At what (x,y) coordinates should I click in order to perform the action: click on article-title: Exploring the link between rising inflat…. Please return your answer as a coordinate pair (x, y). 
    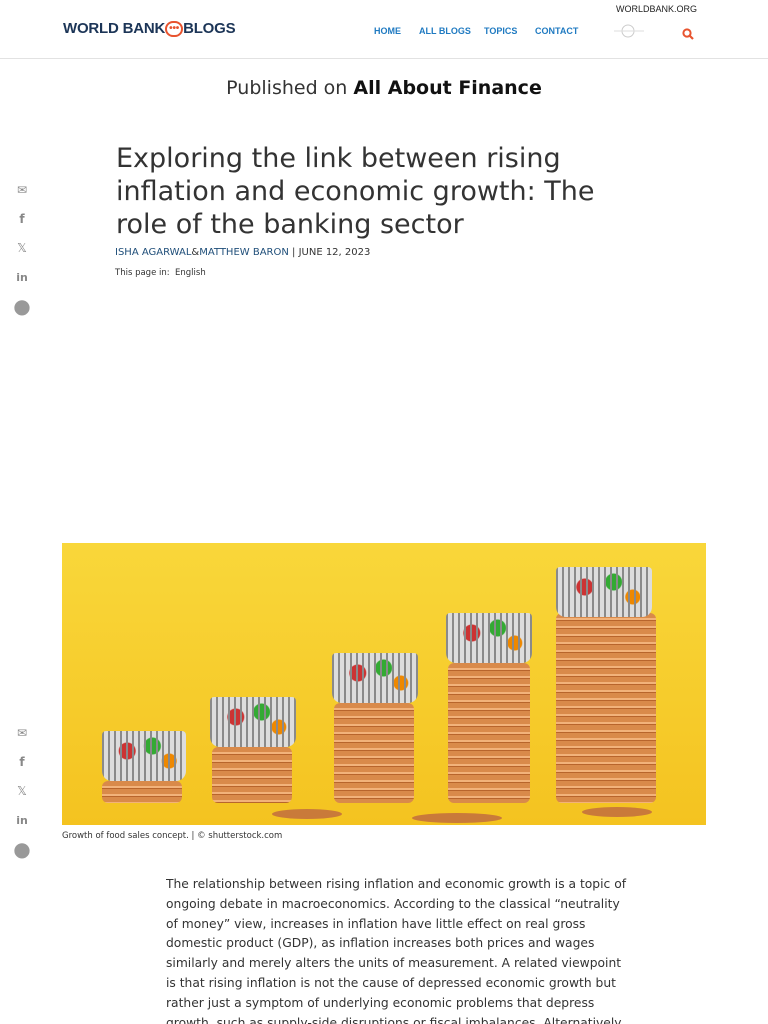
    Looking at the image, I should click on (355, 191).